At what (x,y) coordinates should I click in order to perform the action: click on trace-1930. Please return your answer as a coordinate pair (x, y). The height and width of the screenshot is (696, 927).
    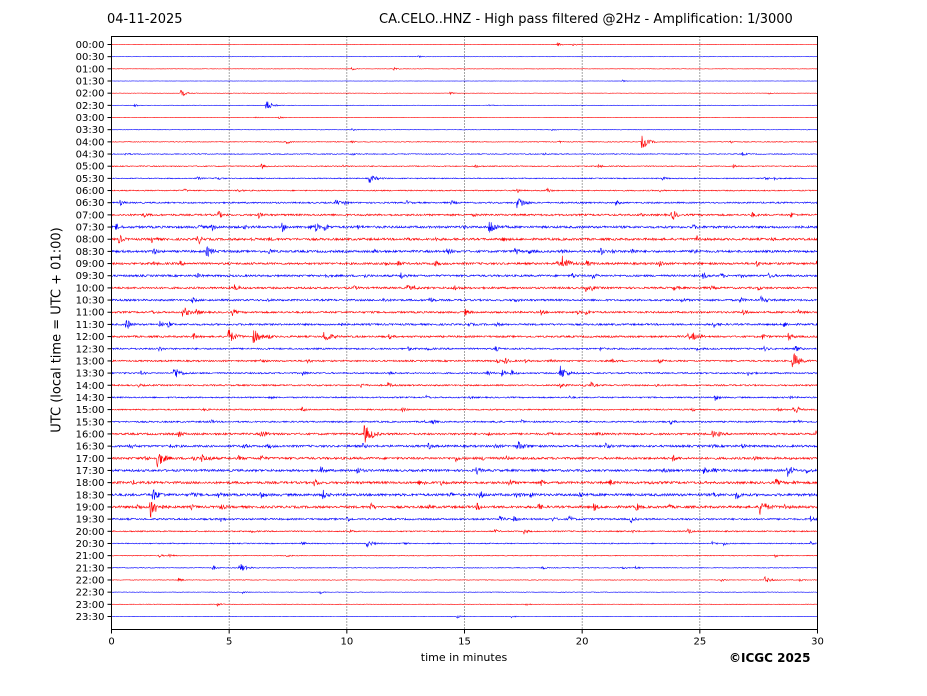
    Looking at the image, I should click on (464, 519).